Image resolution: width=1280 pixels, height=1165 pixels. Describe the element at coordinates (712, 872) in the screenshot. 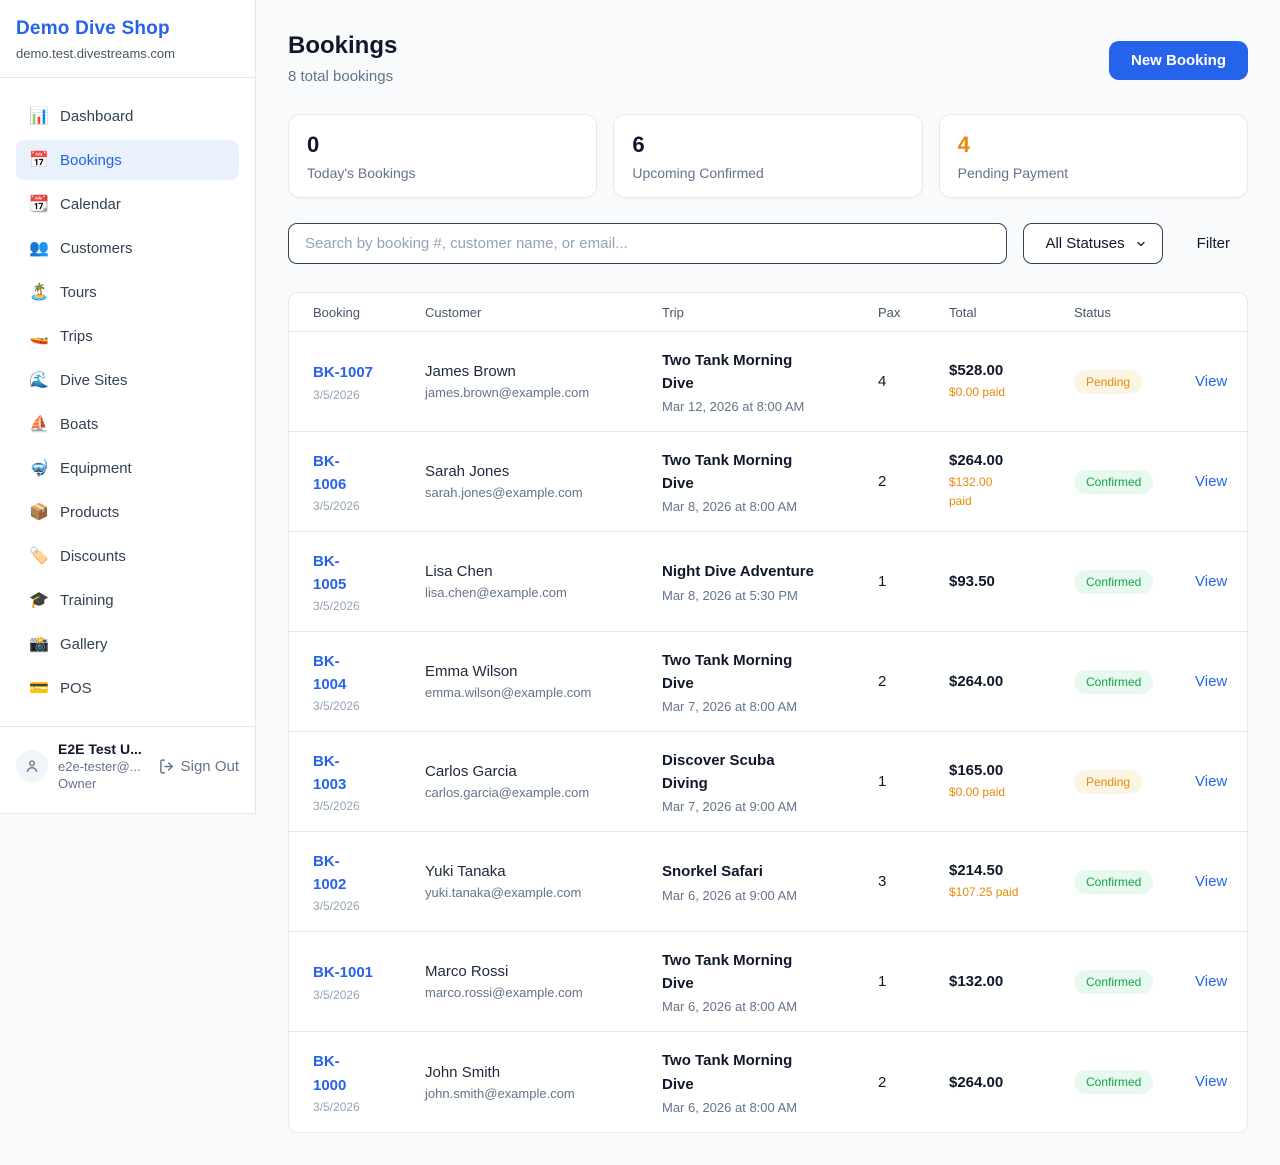

I see `trip-name: Snorkel Safari` at that location.